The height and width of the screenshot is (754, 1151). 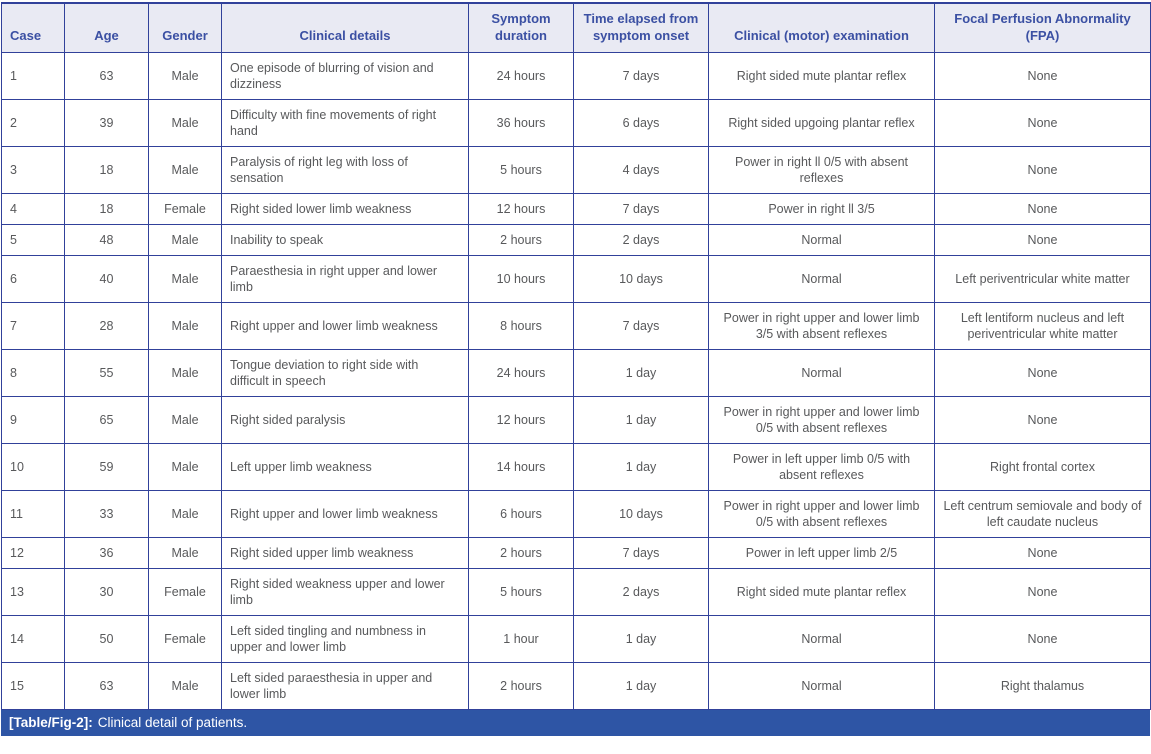 What do you see at coordinates (821, 209) in the screenshot?
I see `cell-motor-exam: Power in right ll 3/5` at bounding box center [821, 209].